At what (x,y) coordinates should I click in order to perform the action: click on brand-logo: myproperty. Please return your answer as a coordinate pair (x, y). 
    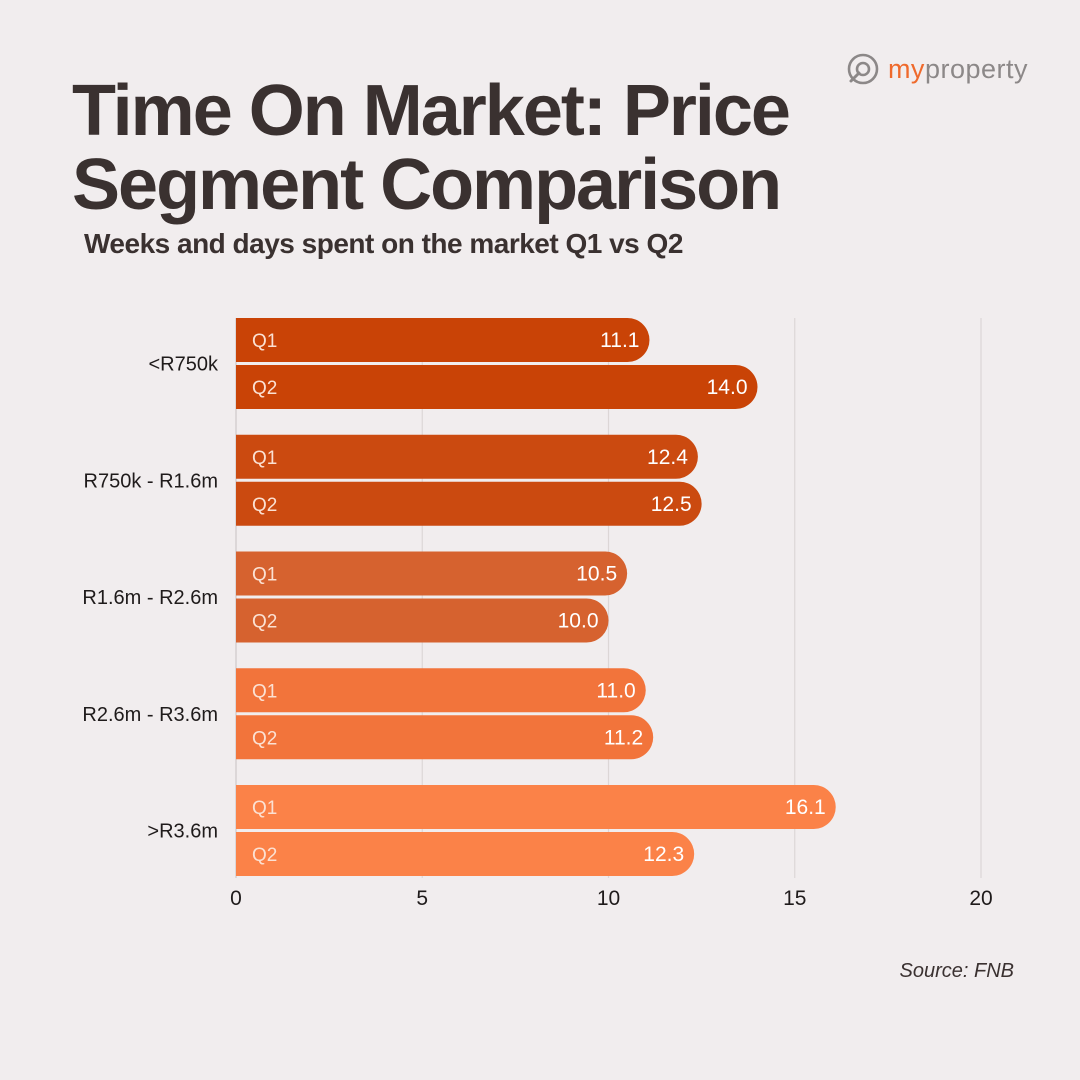
    Looking at the image, I should click on (937, 69).